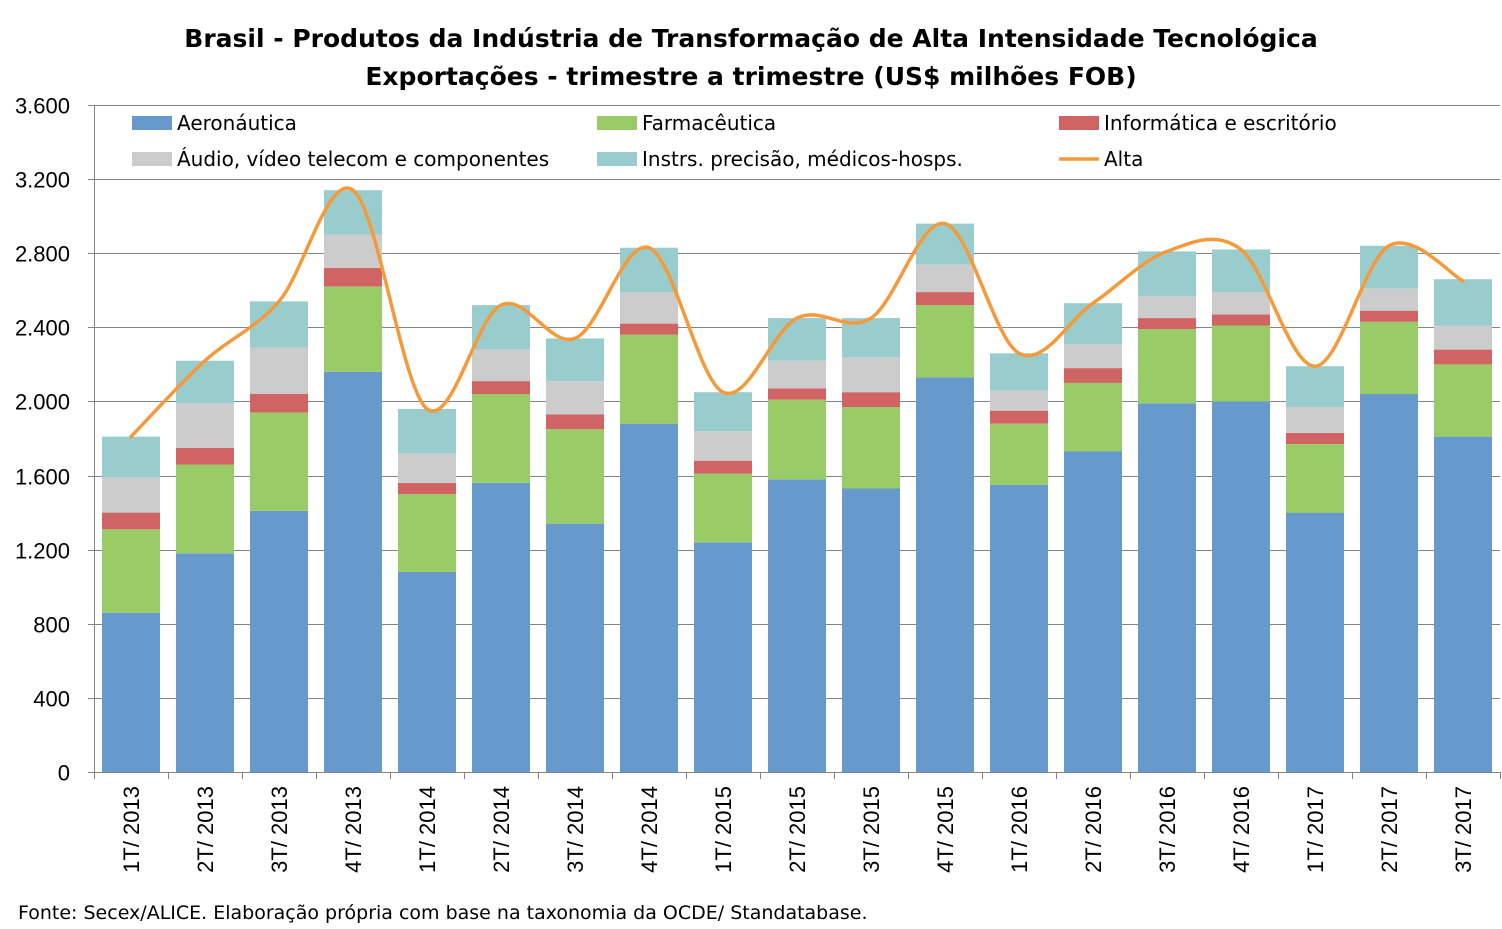 The height and width of the screenshot is (929, 1502). What do you see at coordinates (575, 829) in the screenshot?
I see `x-tick-label: 3T/ 2014` at bounding box center [575, 829].